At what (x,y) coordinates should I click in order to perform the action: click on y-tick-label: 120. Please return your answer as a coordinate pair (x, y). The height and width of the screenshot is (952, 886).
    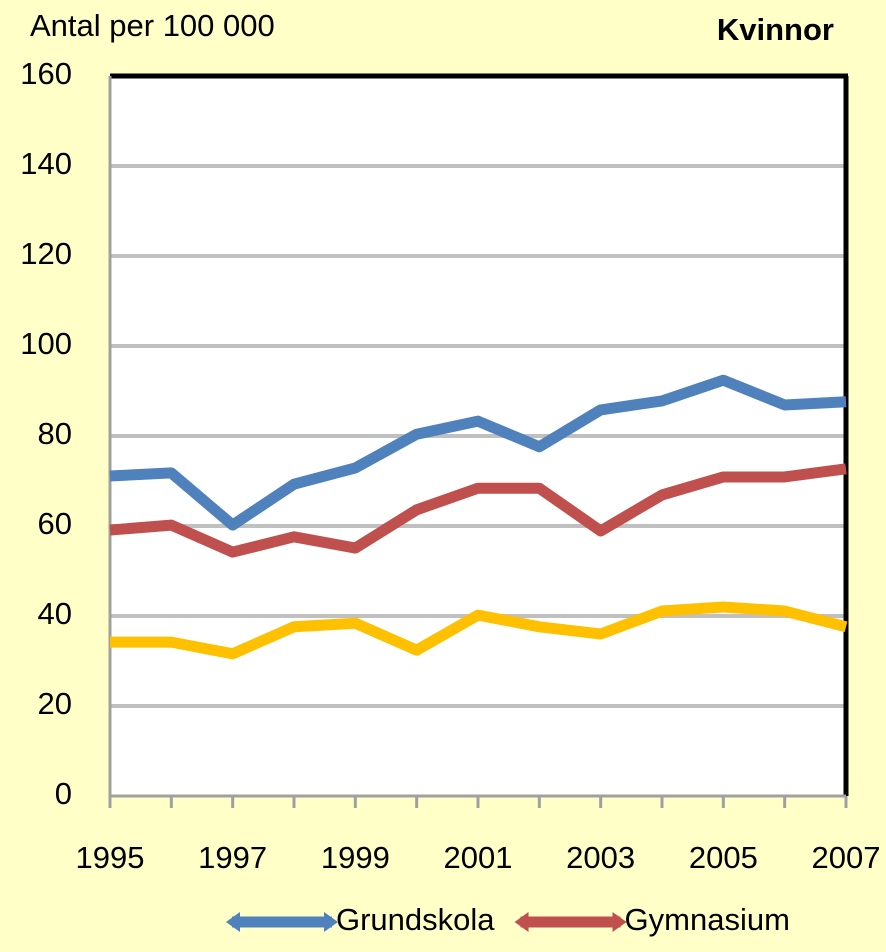
    Looking at the image, I should click on (46, 253).